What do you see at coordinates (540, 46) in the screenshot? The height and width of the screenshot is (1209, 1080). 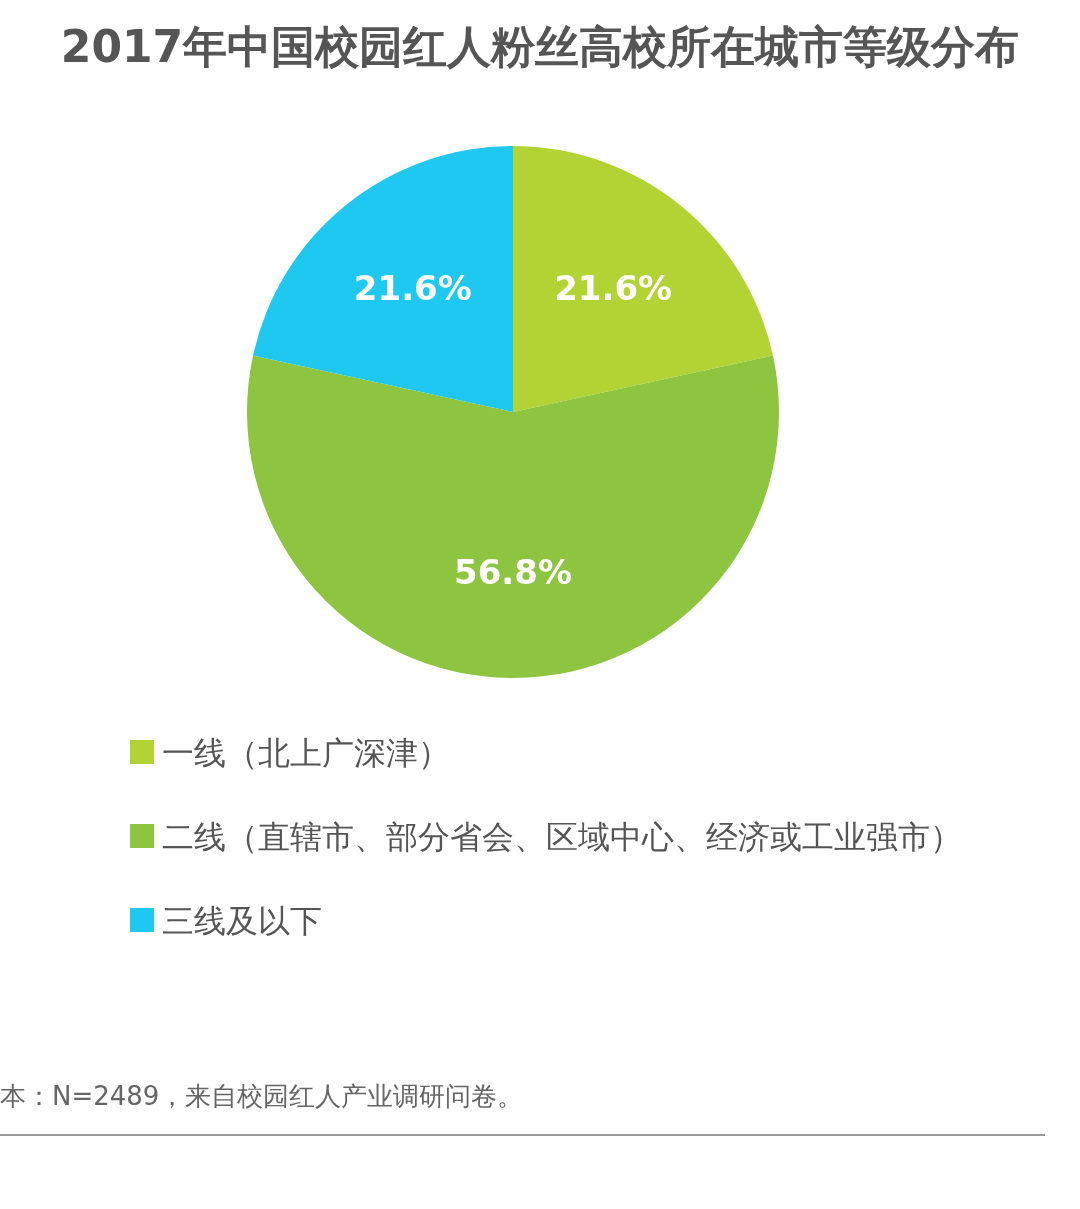 I see `chart-title: 2017年中国校园红人粉丝高校所在城市等级分布` at bounding box center [540, 46].